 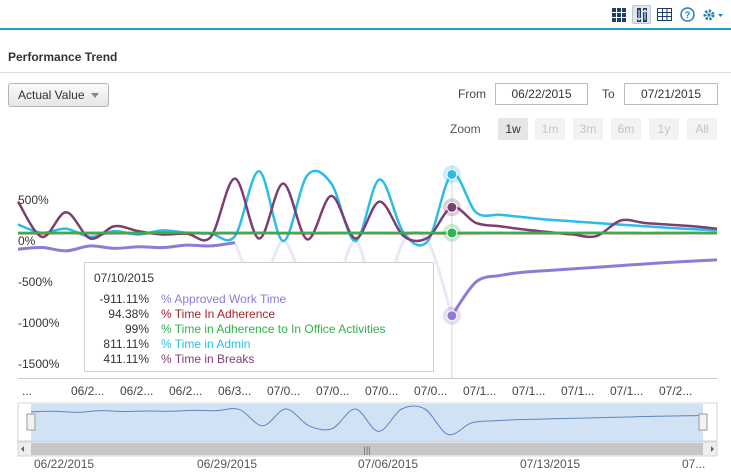 What do you see at coordinates (608, 94) in the screenshot?
I see `to-label: To` at bounding box center [608, 94].